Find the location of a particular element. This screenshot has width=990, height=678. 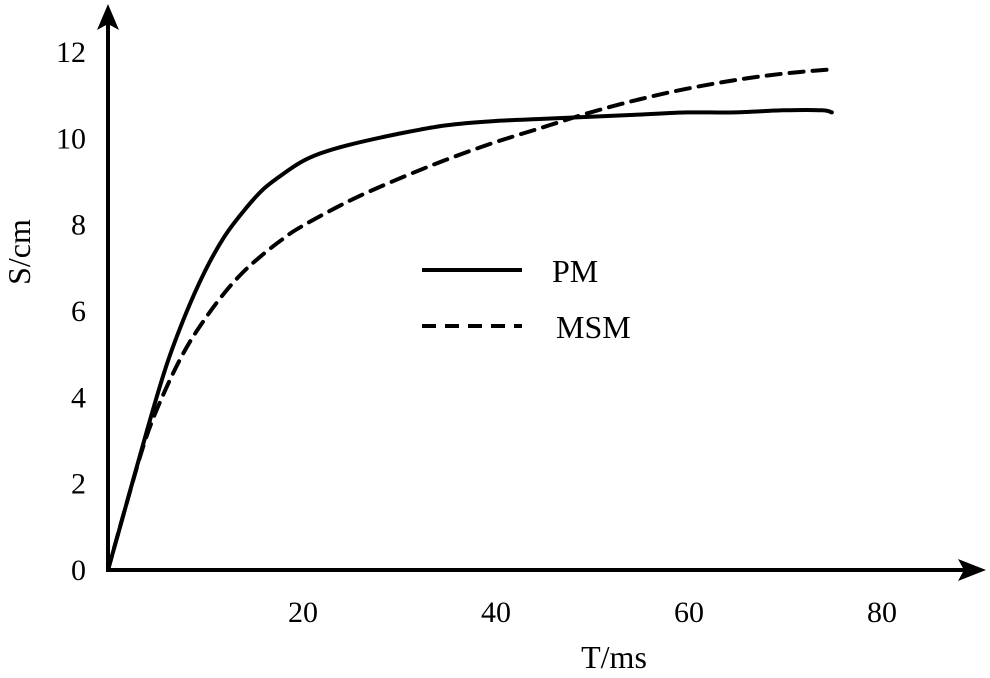

y-axis-arrow is located at coordinates (108, 17).